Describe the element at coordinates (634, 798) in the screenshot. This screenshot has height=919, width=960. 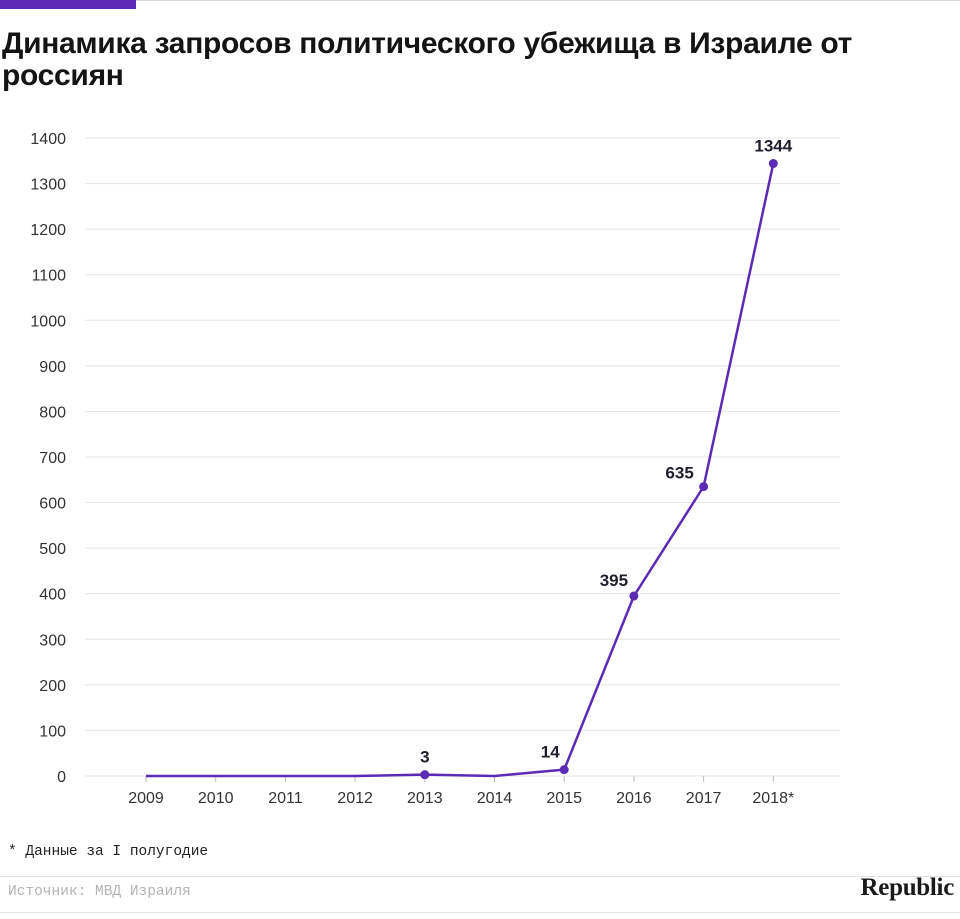
I see `x-tick-label: 2016` at that location.